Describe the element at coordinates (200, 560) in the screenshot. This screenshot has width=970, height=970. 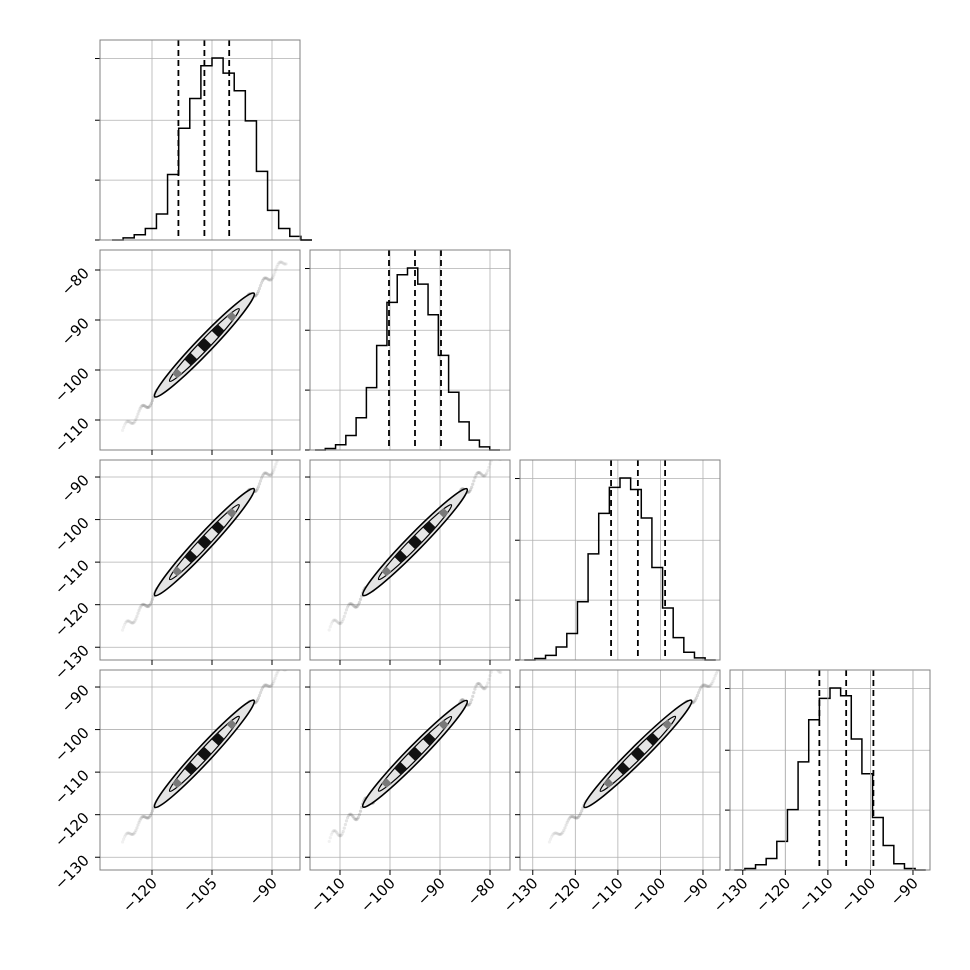
I see `pair-panel-bg` at that location.